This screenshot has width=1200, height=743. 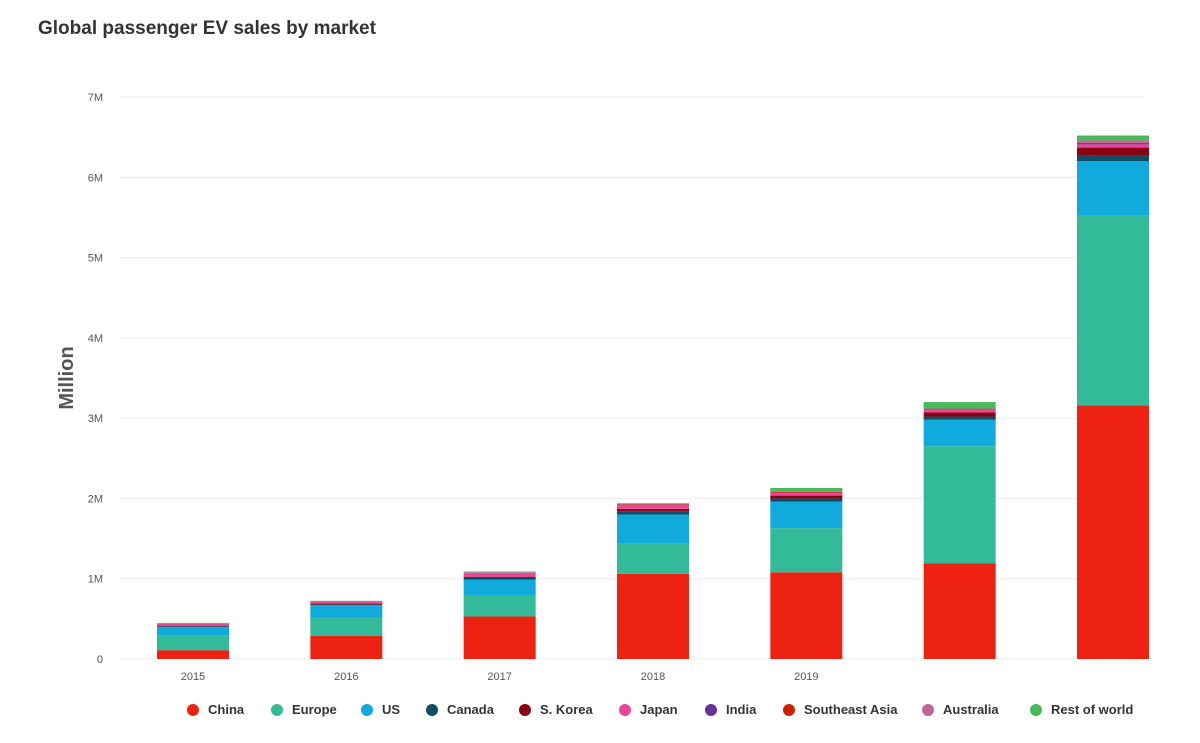 I want to click on legend-item-china: China, so click(x=215, y=709).